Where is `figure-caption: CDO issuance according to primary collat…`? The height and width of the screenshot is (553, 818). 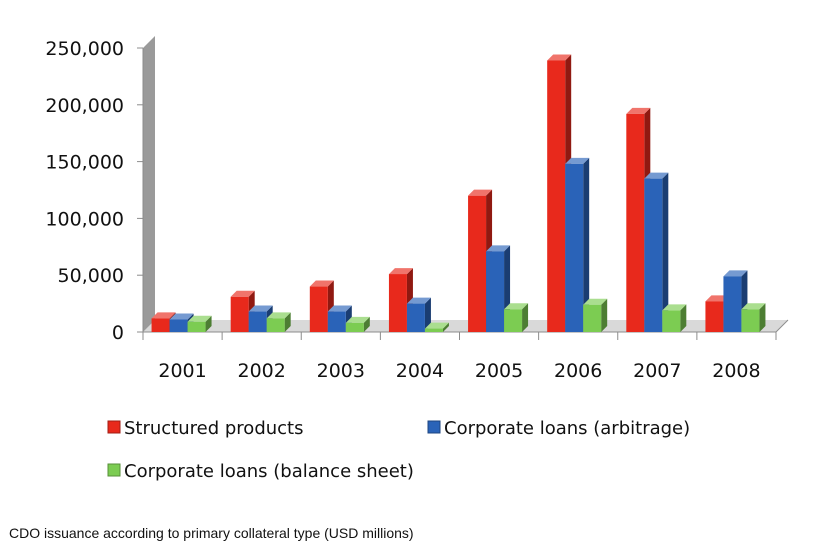 figure-caption: CDO issuance according to primary collat… is located at coordinates (211, 533).